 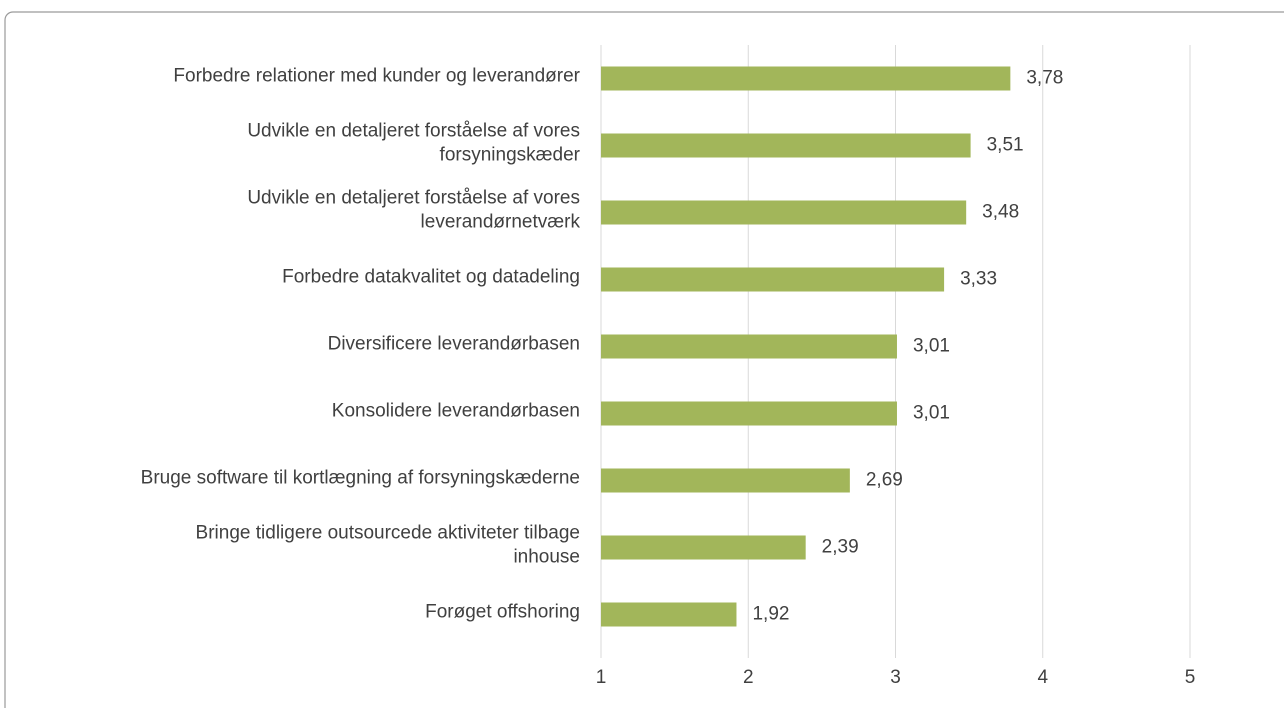 What do you see at coordinates (748, 677) in the screenshot?
I see `x-tick-label: 2` at bounding box center [748, 677].